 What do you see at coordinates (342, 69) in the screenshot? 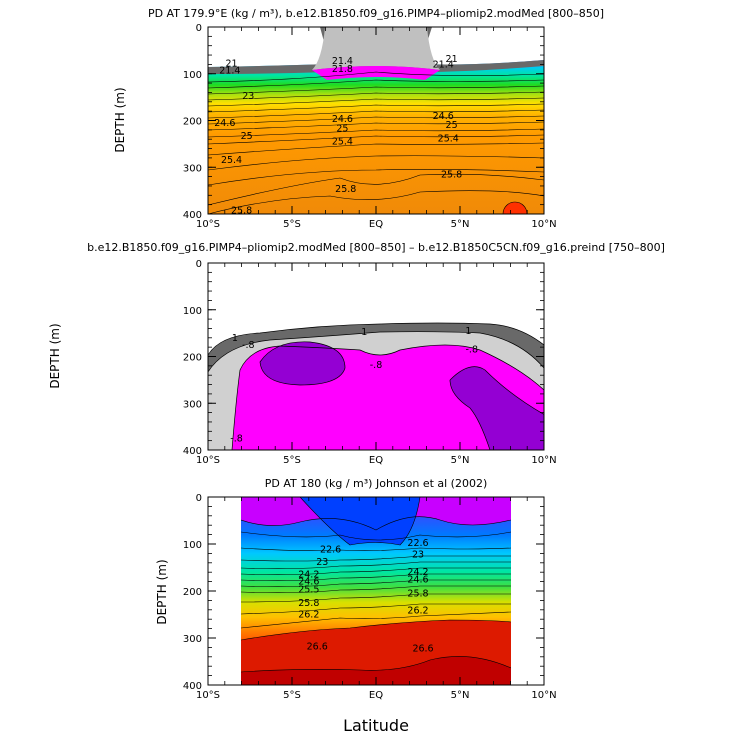
I see `contour-label: 21.8` at bounding box center [342, 69].